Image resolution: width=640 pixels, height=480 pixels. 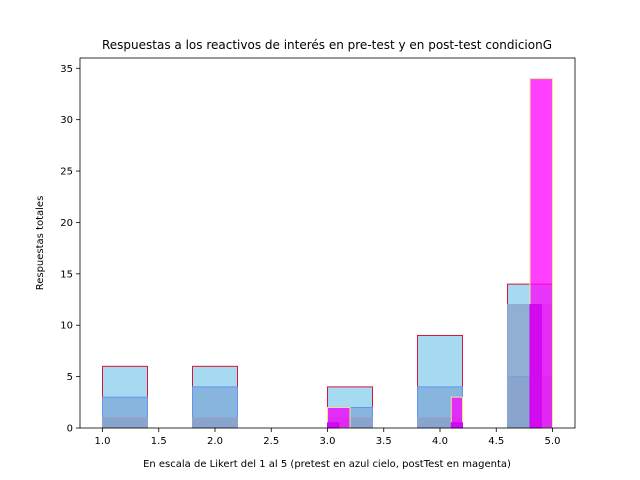 What do you see at coordinates (103, 441) in the screenshot?
I see `x-tick-label: 1.0` at bounding box center [103, 441].